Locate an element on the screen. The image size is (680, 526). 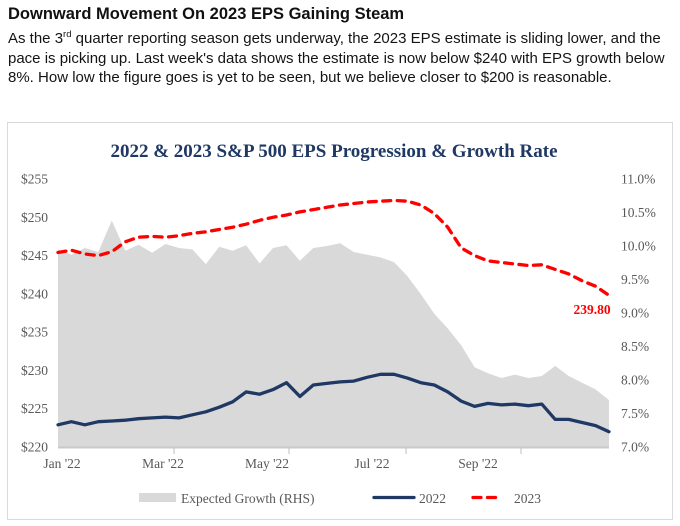
line-2022 is located at coordinates (333, 403).